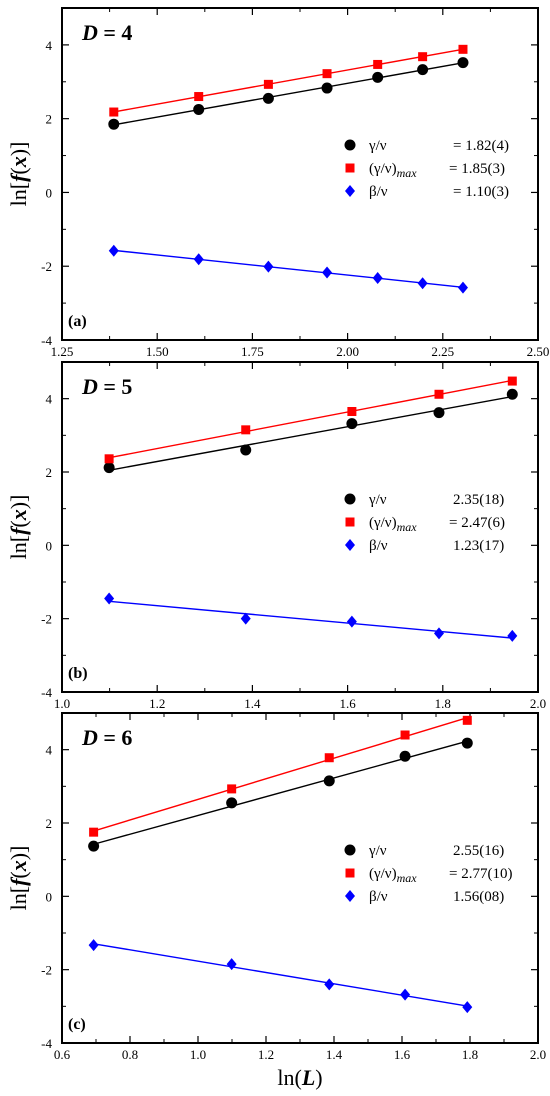 This screenshot has width=550, height=1096. Describe the element at coordinates (299, 1077) in the screenshot. I see `x-axis-title: ln(L)` at that location.